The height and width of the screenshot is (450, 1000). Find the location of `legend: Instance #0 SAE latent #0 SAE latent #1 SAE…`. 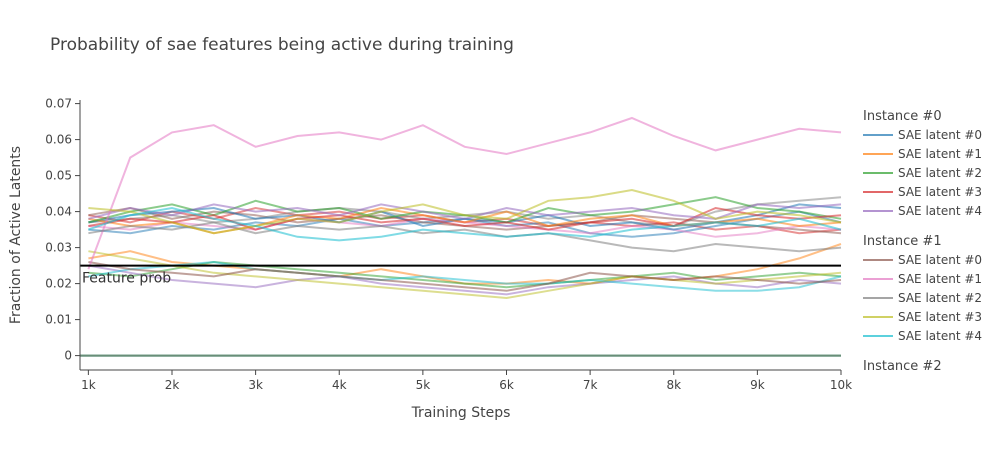

legend: Instance #0 SAE latent #0 SAE latent #1 SAE… is located at coordinates (922, 241).